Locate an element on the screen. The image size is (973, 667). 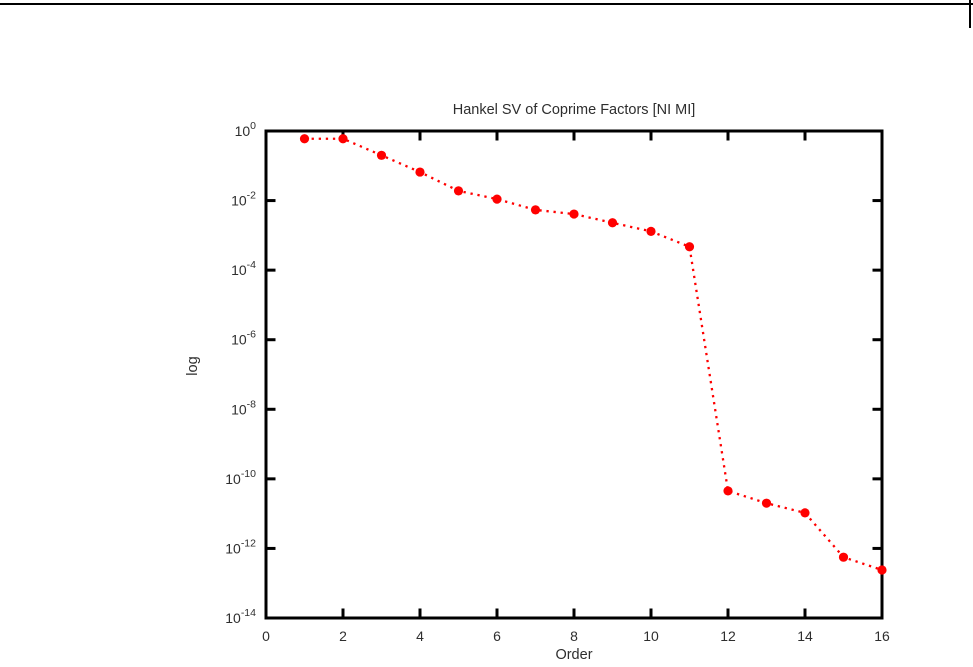
x-tick-label: 8 is located at coordinates (574, 636).